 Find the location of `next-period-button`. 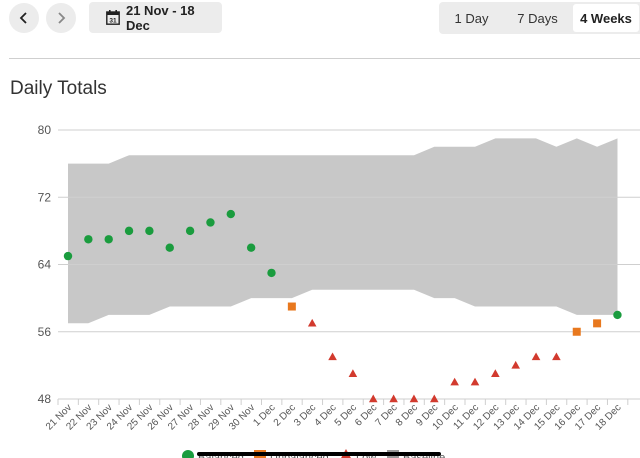

next-period-button is located at coordinates (61, 18).